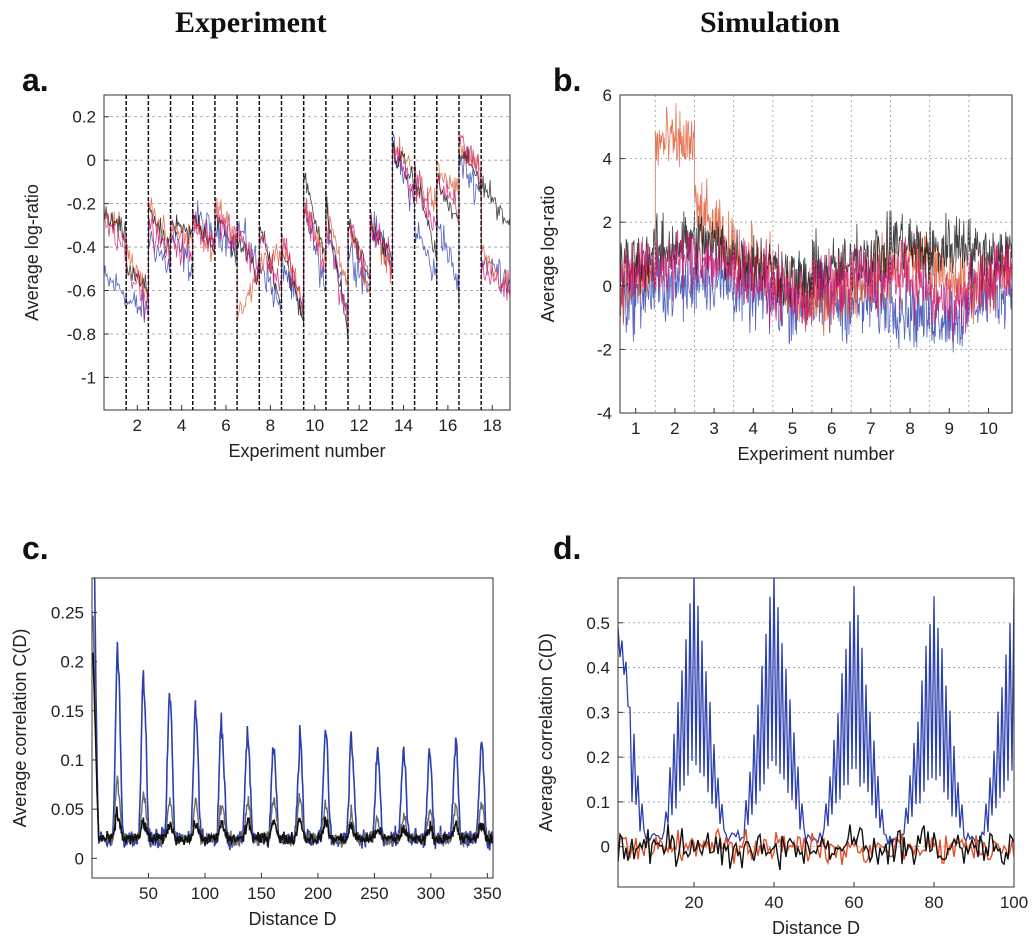  I want to click on panel-c-ytick-label: 0.2, so click(72, 662).